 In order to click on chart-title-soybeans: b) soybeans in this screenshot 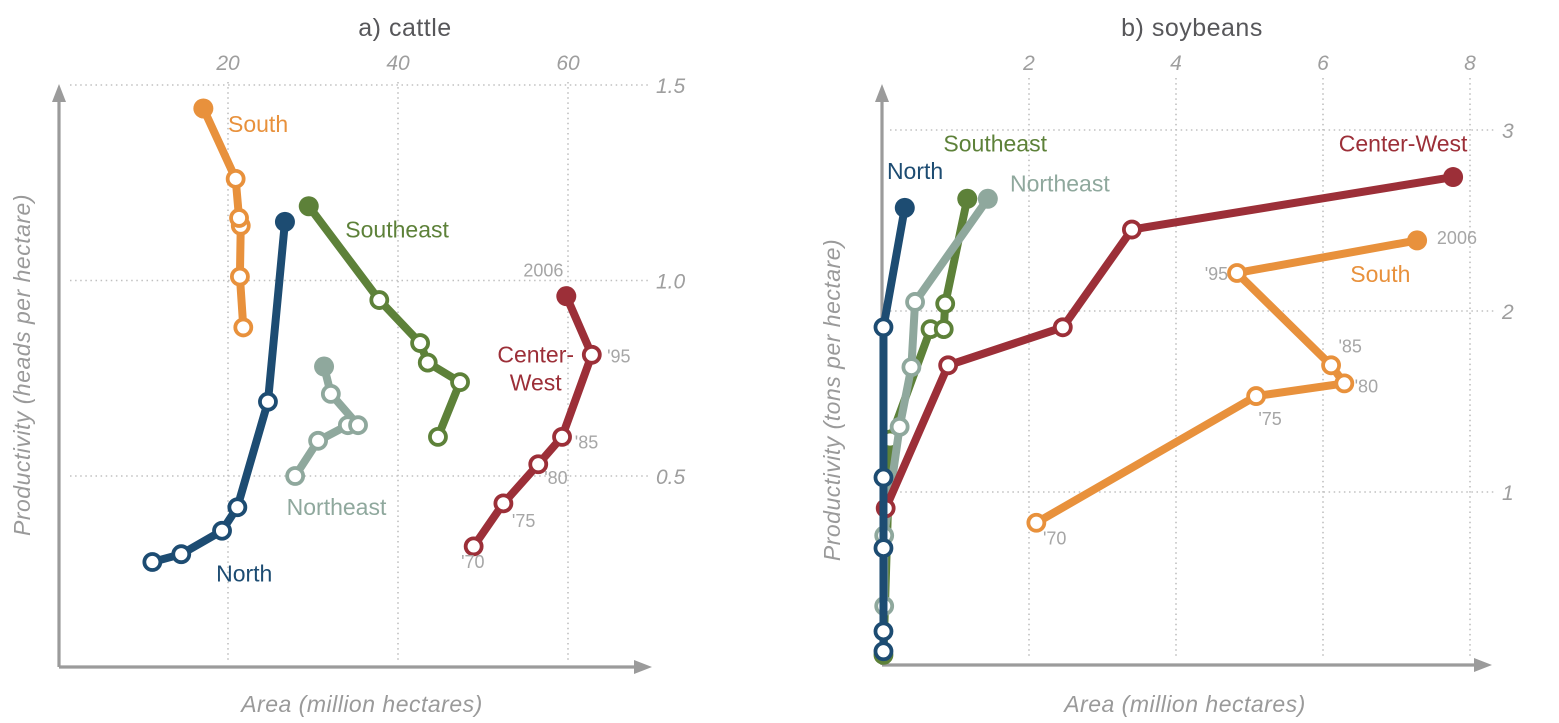, I will do `click(1192, 28)`.